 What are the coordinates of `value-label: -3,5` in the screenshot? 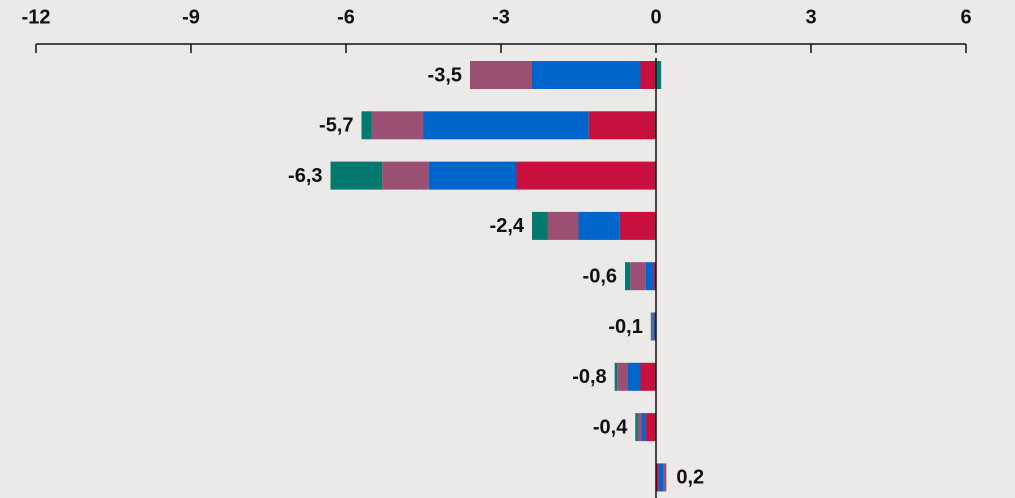 It's located at (445, 75).